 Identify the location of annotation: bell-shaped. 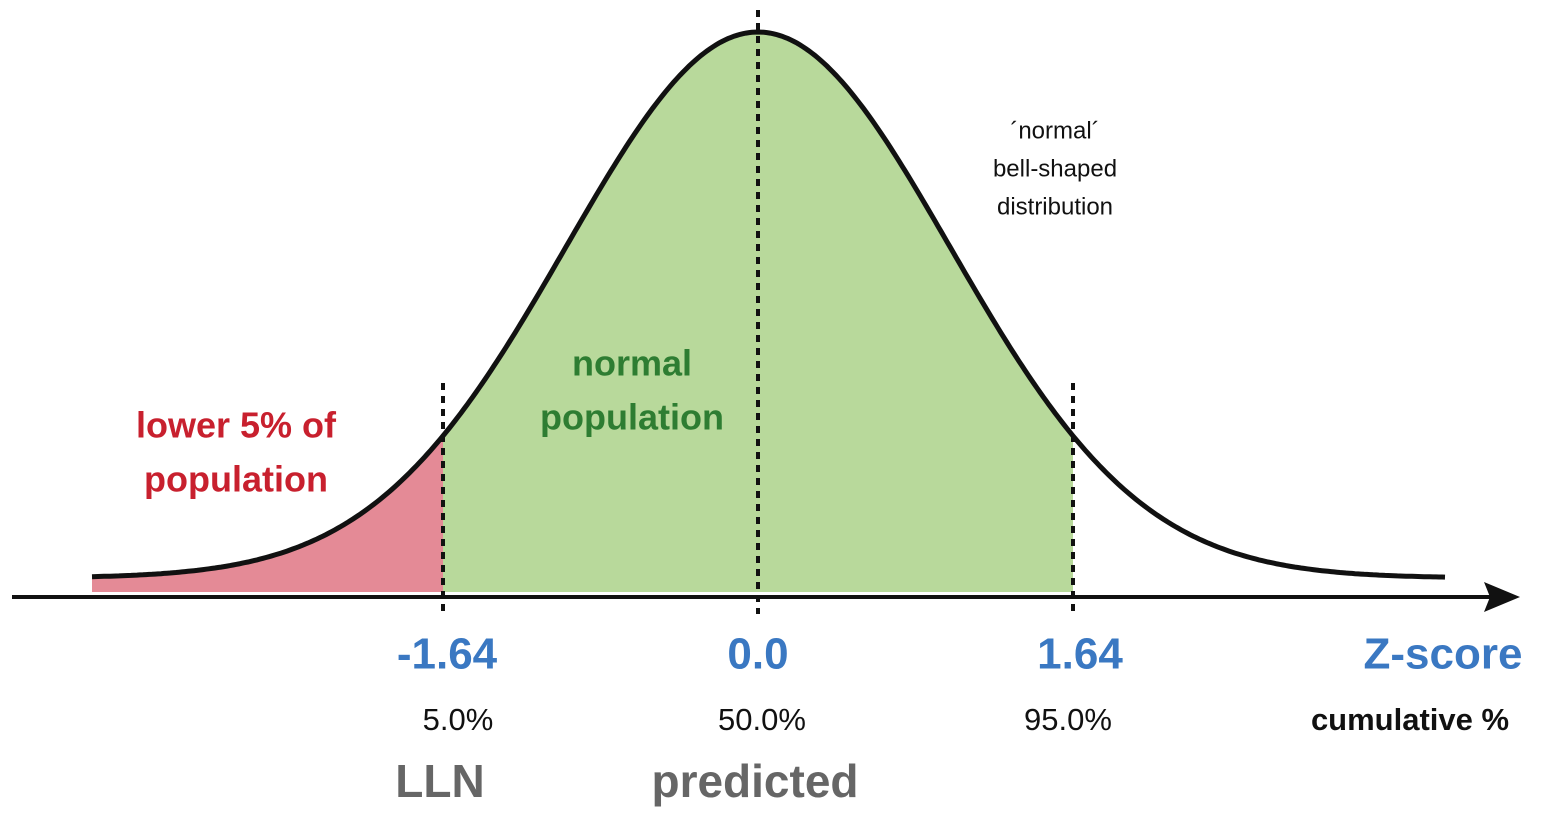
(1055, 168).